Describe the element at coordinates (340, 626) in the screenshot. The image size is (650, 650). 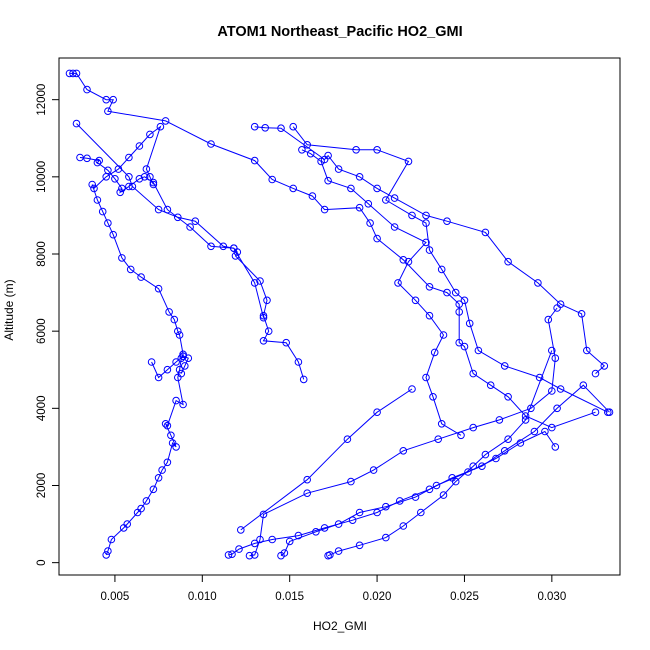
I see `x-axis-label: HO2_GMI` at that location.